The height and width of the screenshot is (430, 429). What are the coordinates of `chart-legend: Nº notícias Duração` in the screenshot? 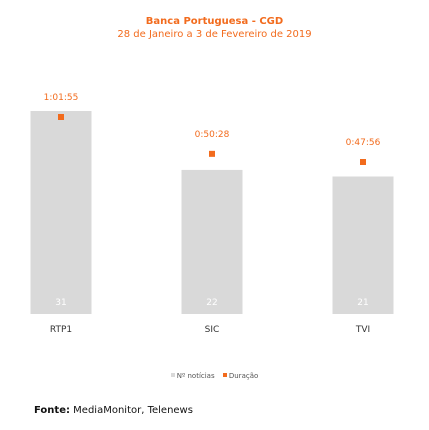 It's located at (214, 376).